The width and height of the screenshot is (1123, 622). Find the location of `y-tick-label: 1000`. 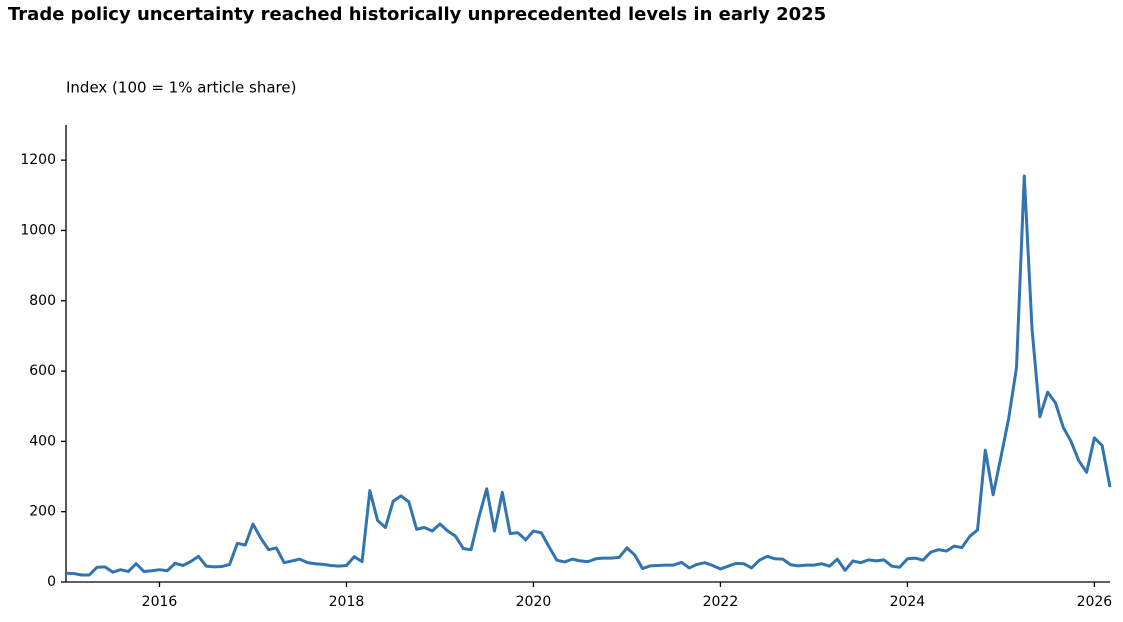

y-tick-label: 1000 is located at coordinates (38, 230).